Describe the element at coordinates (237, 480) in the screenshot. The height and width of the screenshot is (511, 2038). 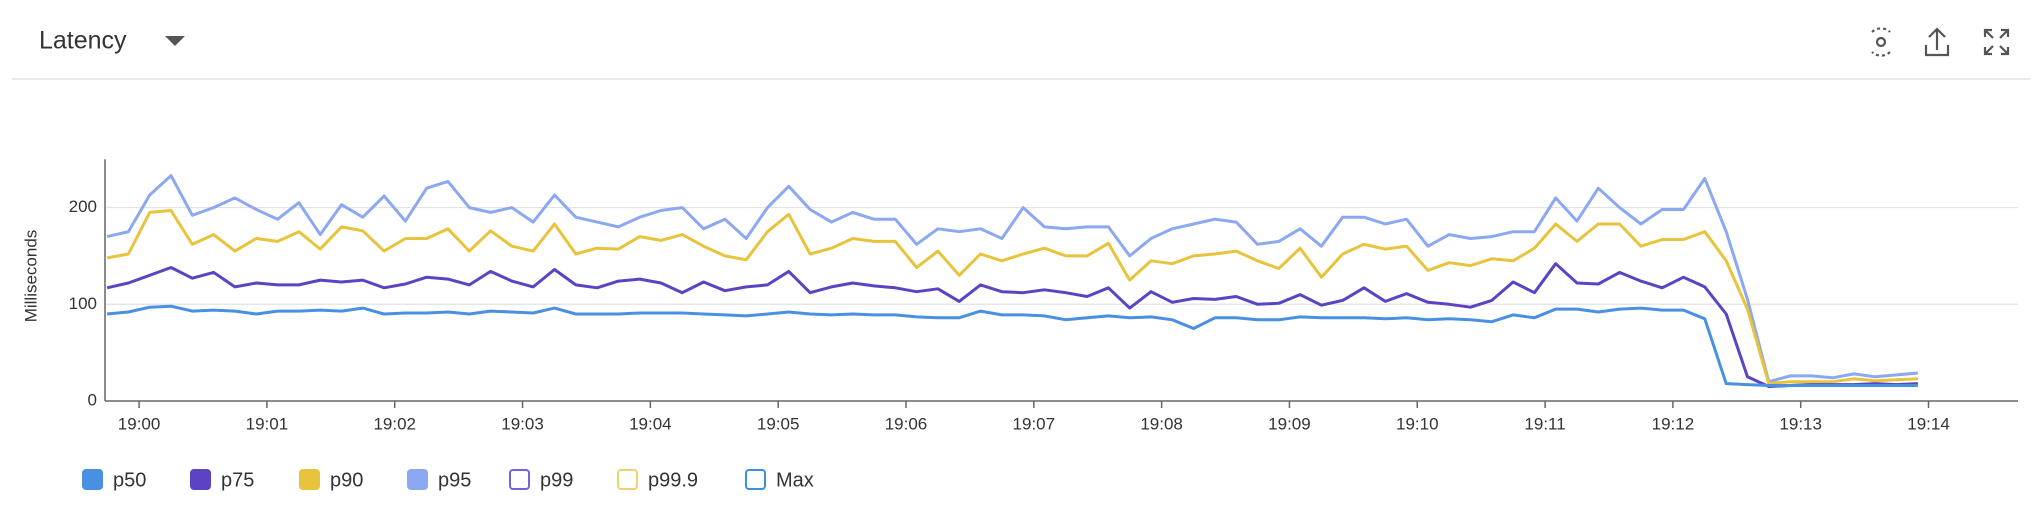
I see `legend-label: p75` at that location.